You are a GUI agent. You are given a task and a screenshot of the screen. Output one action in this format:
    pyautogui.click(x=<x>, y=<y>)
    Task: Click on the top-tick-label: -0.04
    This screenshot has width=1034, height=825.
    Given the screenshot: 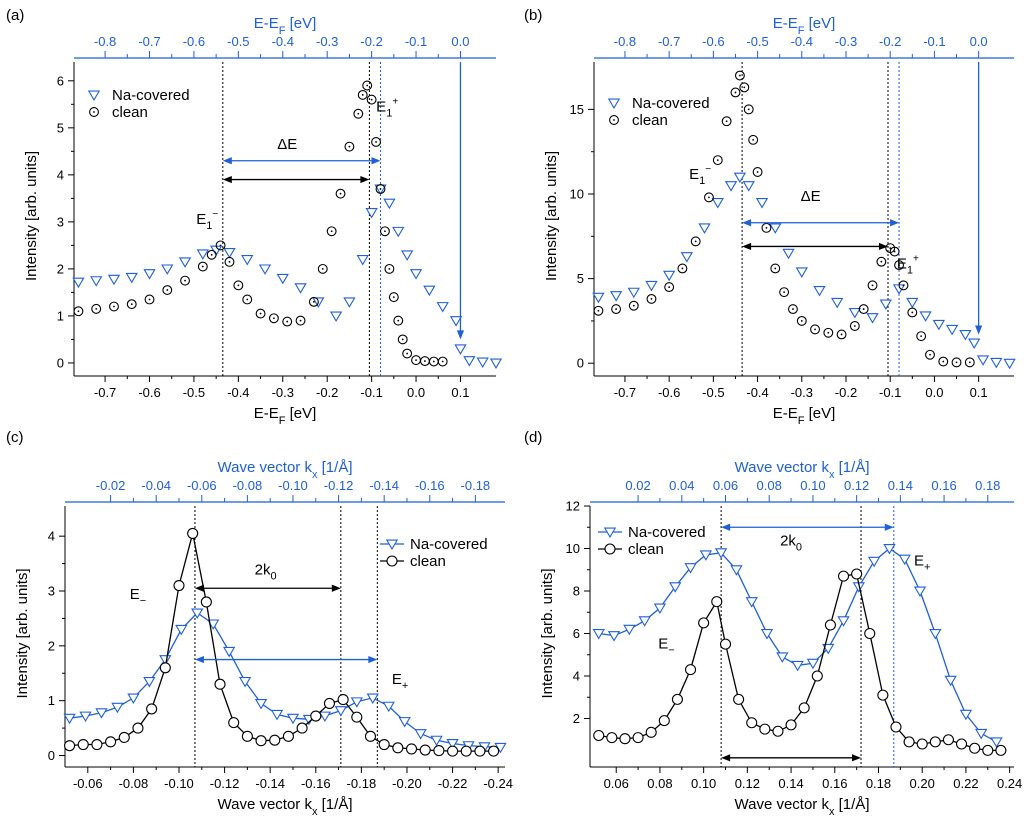 What is the action you would take?
    pyautogui.click(x=156, y=485)
    